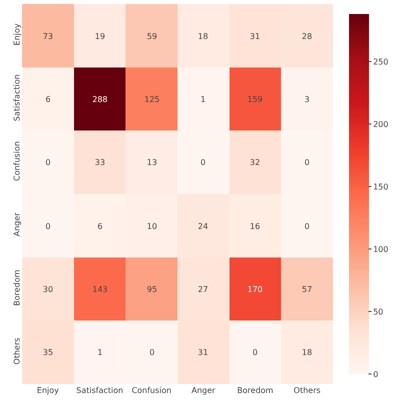  I want to click on color-bar-label: 200, so click(380, 124).